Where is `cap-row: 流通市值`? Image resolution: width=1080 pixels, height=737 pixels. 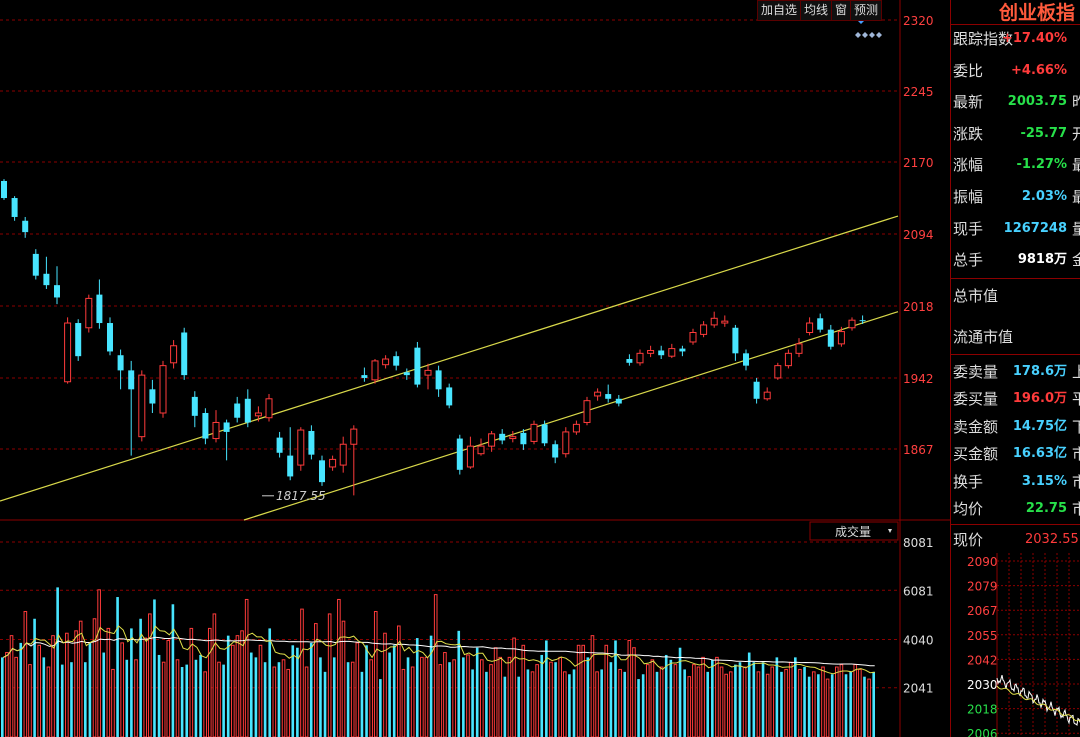 cap-row: 流通市值 is located at coordinates (1016, 337).